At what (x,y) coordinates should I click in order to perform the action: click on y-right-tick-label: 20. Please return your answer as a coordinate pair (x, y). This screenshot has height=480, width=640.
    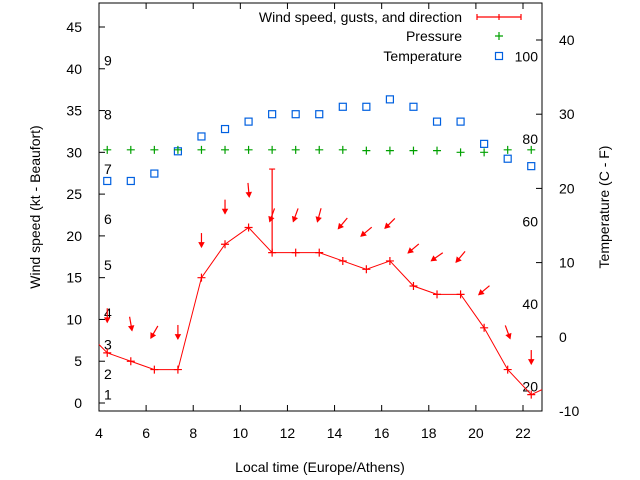
    Looking at the image, I should click on (567, 188).